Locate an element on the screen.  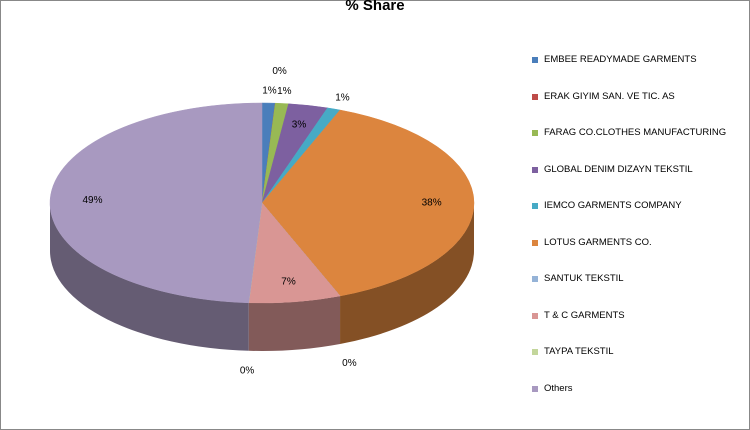
legend-item: FARAG CO.CLOTHES MANUFACTURING is located at coordinates (634, 133).